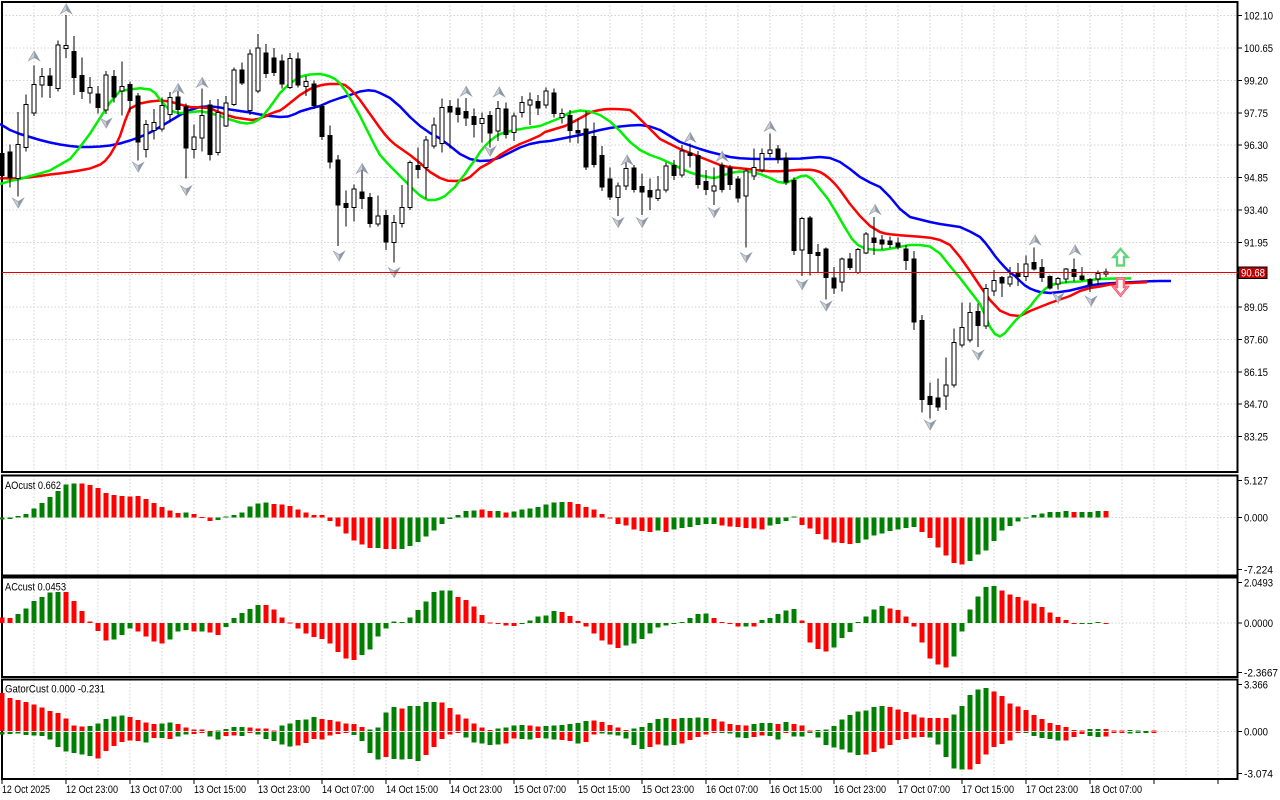 The image size is (1280, 800). What do you see at coordinates (1052, 790) in the screenshot?
I see `svg-text: 17 Oct 23:00` at bounding box center [1052, 790].